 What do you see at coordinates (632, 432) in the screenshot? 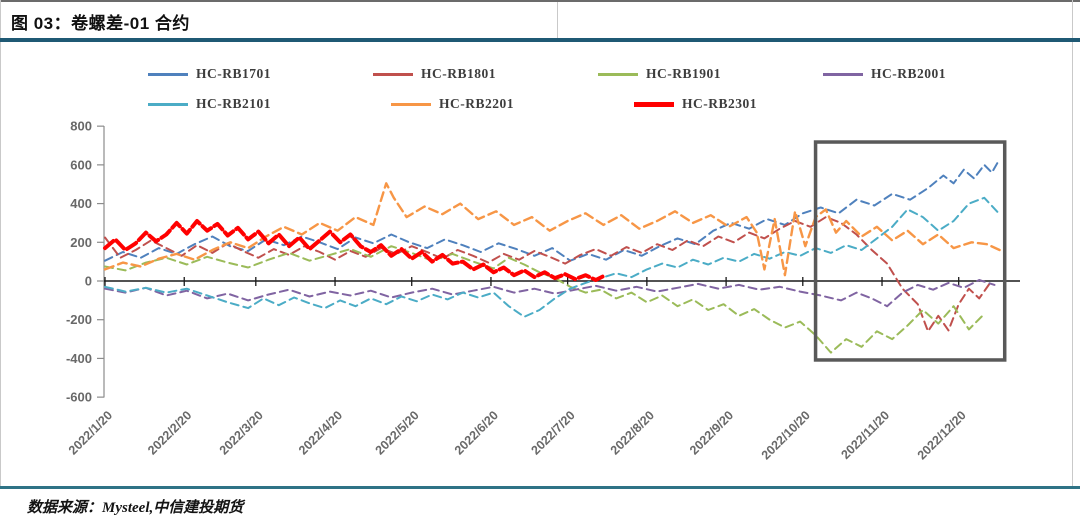
I see `x-axis-label: 2022/8/20` at bounding box center [632, 432].